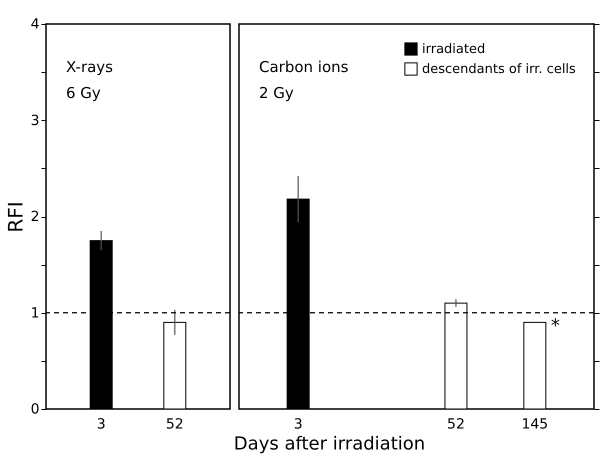  What do you see at coordinates (304, 80) in the screenshot?
I see `annotation: Carbon ions 2 Gy` at bounding box center [304, 80].